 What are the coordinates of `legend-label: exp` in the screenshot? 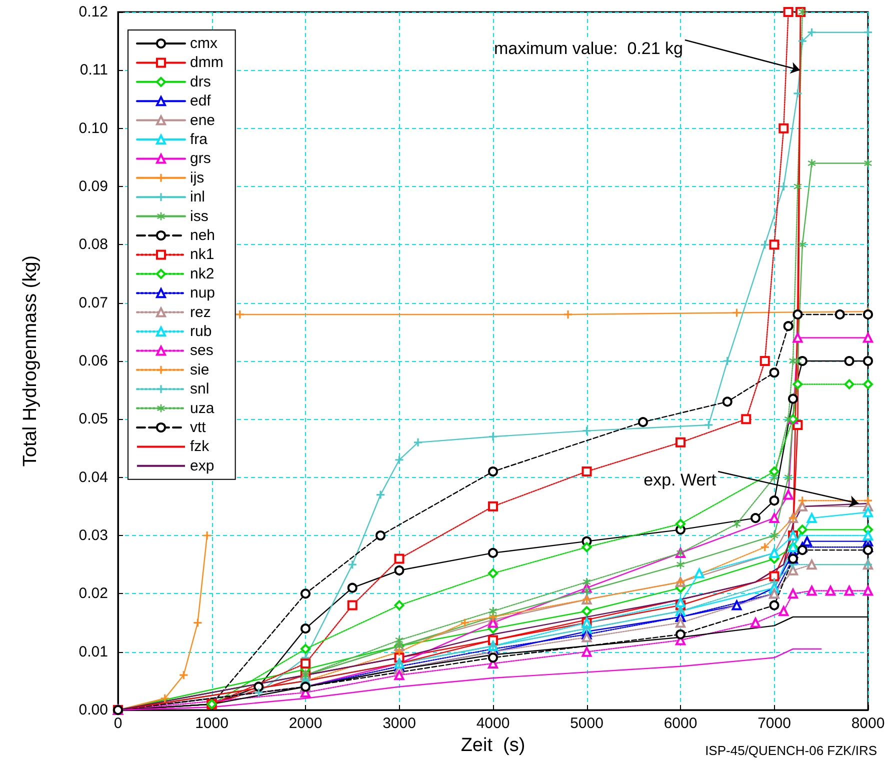 It's located at (202, 465).